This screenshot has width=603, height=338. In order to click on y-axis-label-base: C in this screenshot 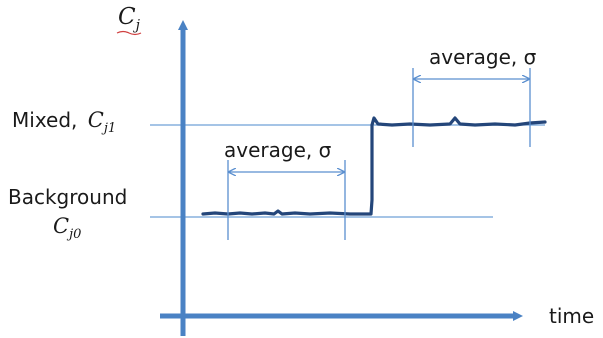, I will do `click(127, 17)`.